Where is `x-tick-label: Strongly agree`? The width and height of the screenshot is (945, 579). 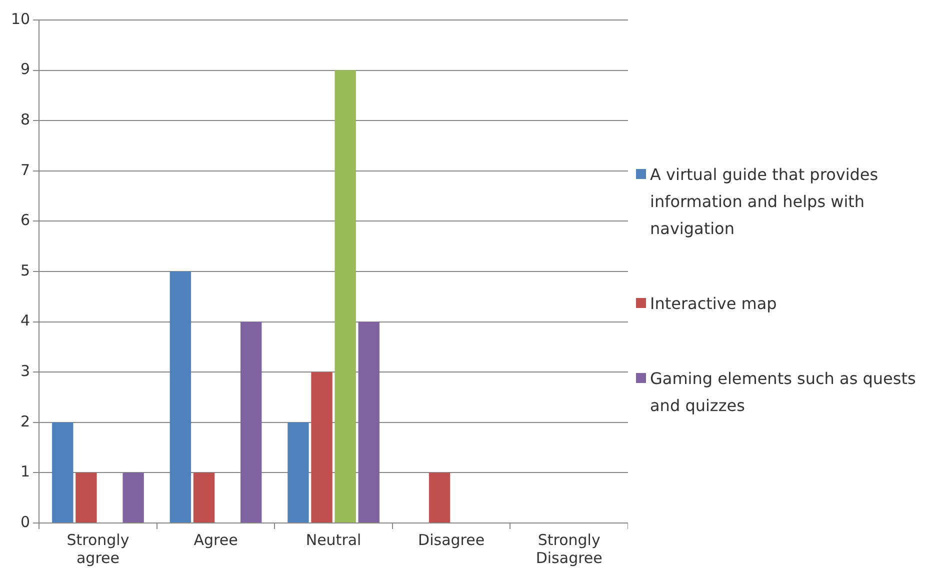
x-tick-label: Strongly agree is located at coordinates (98, 548).